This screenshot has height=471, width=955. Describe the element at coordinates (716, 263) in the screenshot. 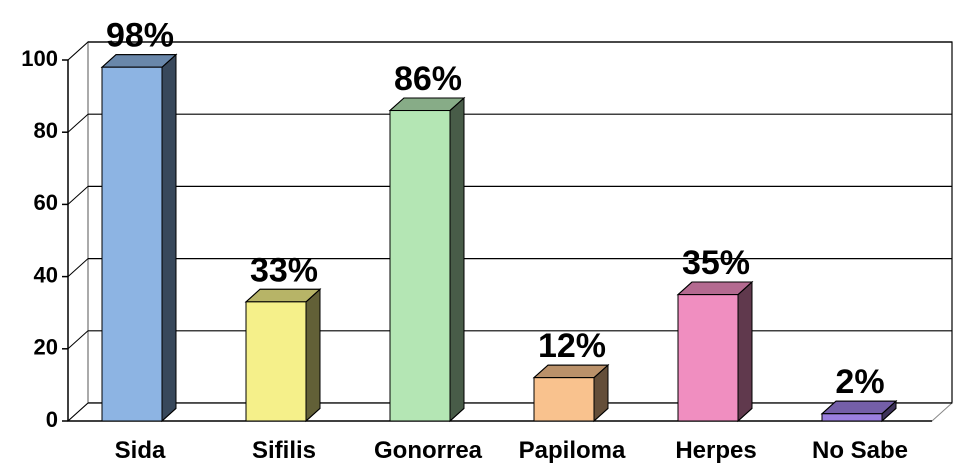

I see `value-label: 35%` at that location.